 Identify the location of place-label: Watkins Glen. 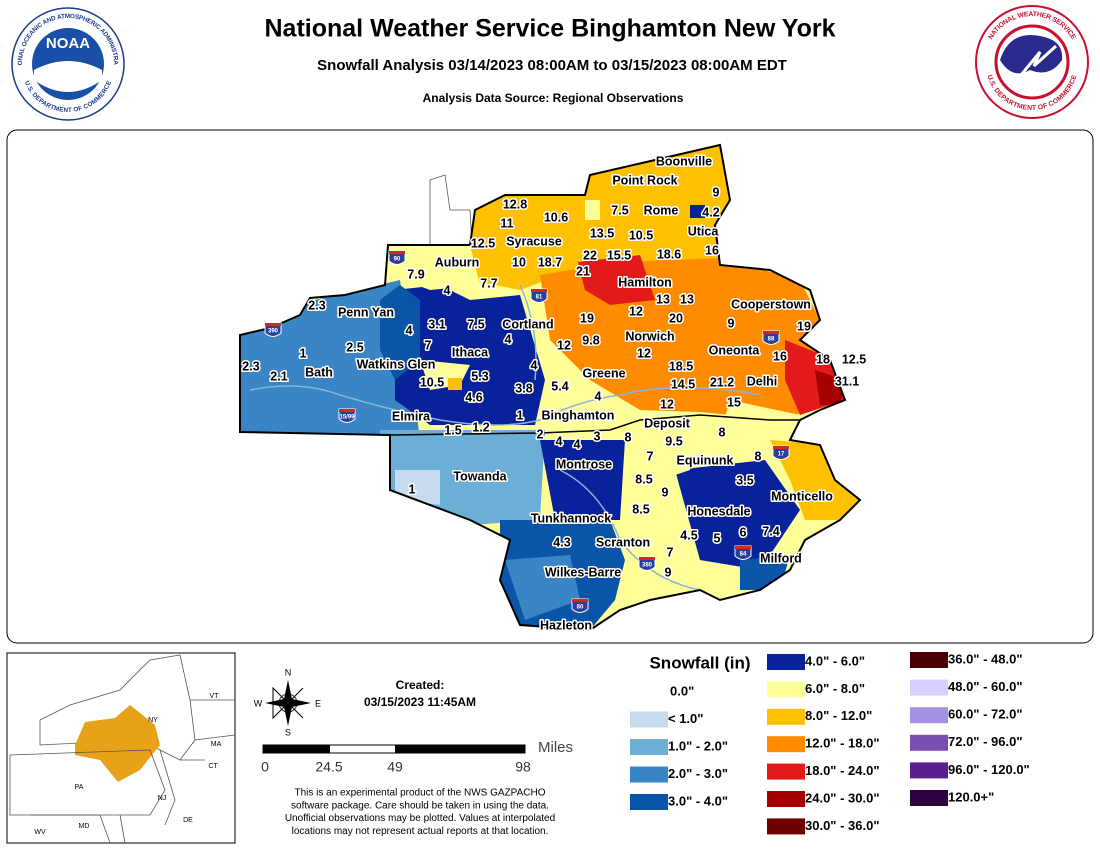
(396, 364).